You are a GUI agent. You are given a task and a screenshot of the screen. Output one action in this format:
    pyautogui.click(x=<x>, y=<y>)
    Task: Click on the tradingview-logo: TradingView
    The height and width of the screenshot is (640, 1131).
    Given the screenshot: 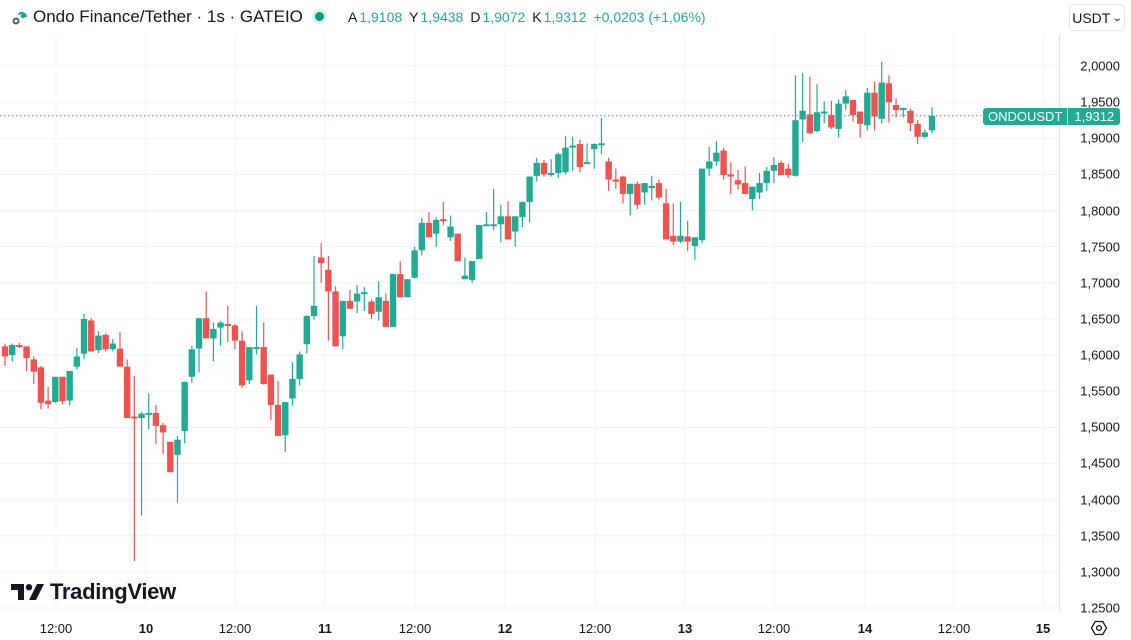 What is the action you would take?
    pyautogui.click(x=93, y=592)
    